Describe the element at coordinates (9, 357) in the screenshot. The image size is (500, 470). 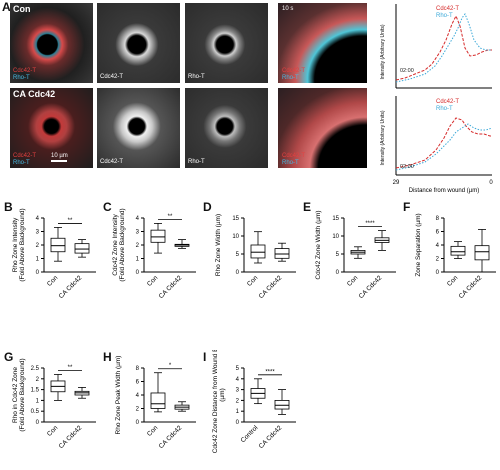
I see `panel-label-g: G` at that location.